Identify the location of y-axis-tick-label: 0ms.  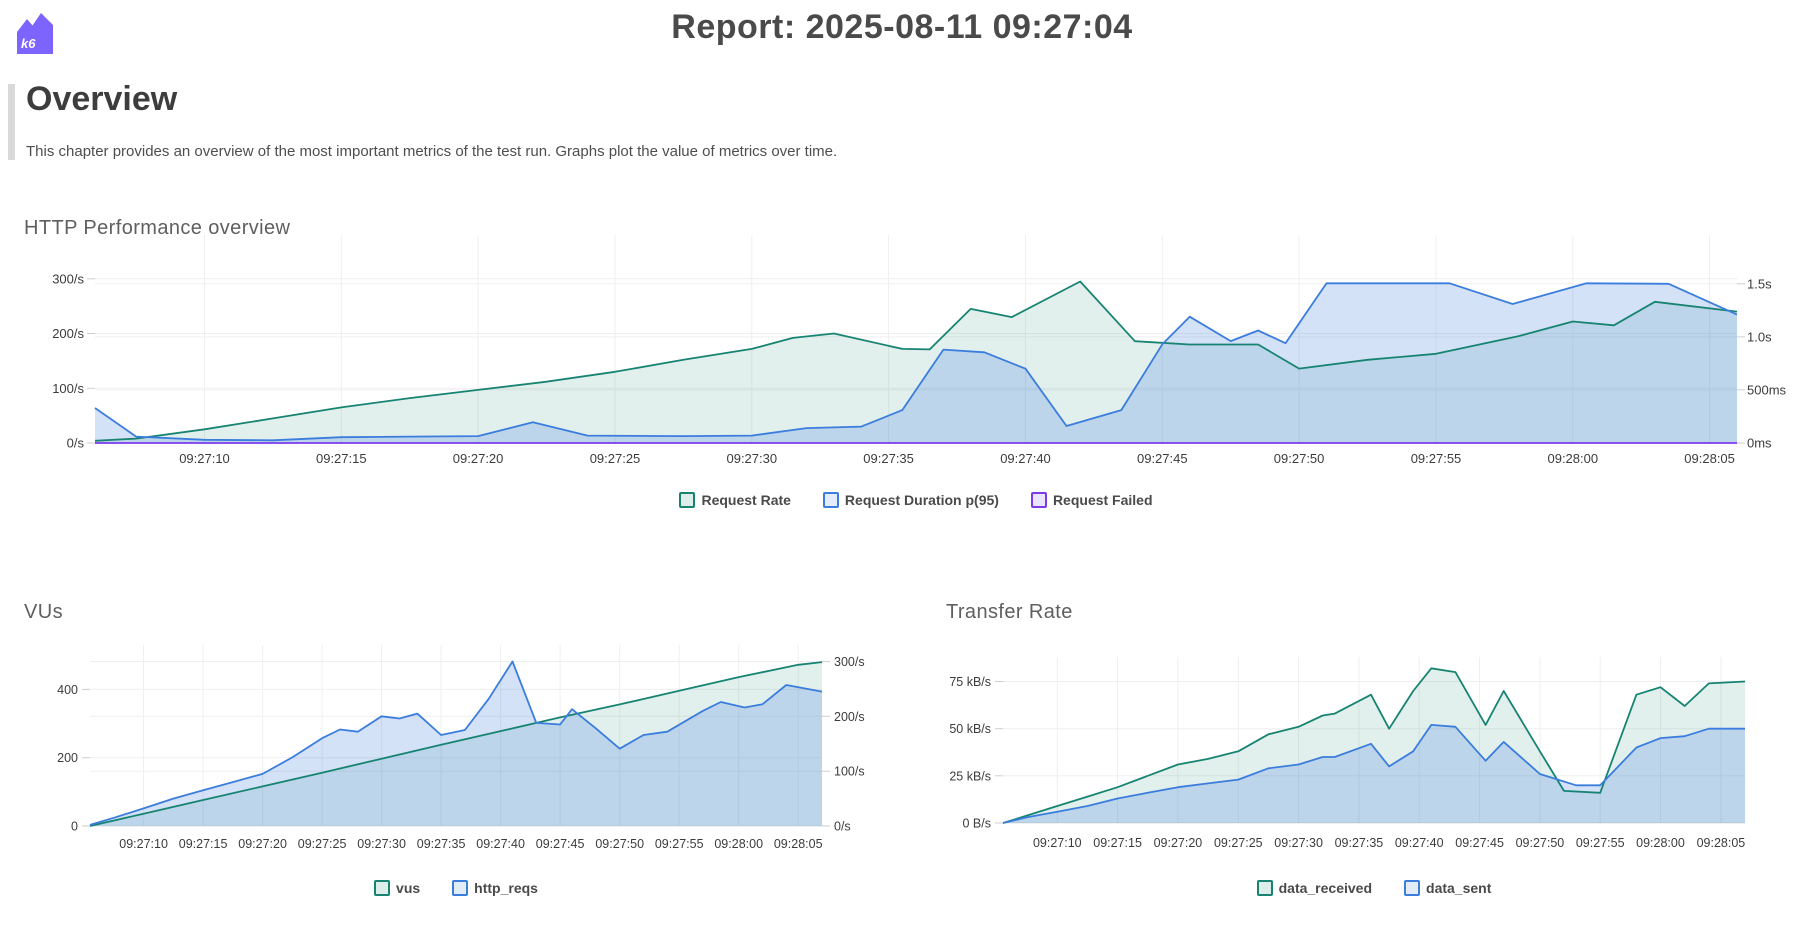
(1759, 443).